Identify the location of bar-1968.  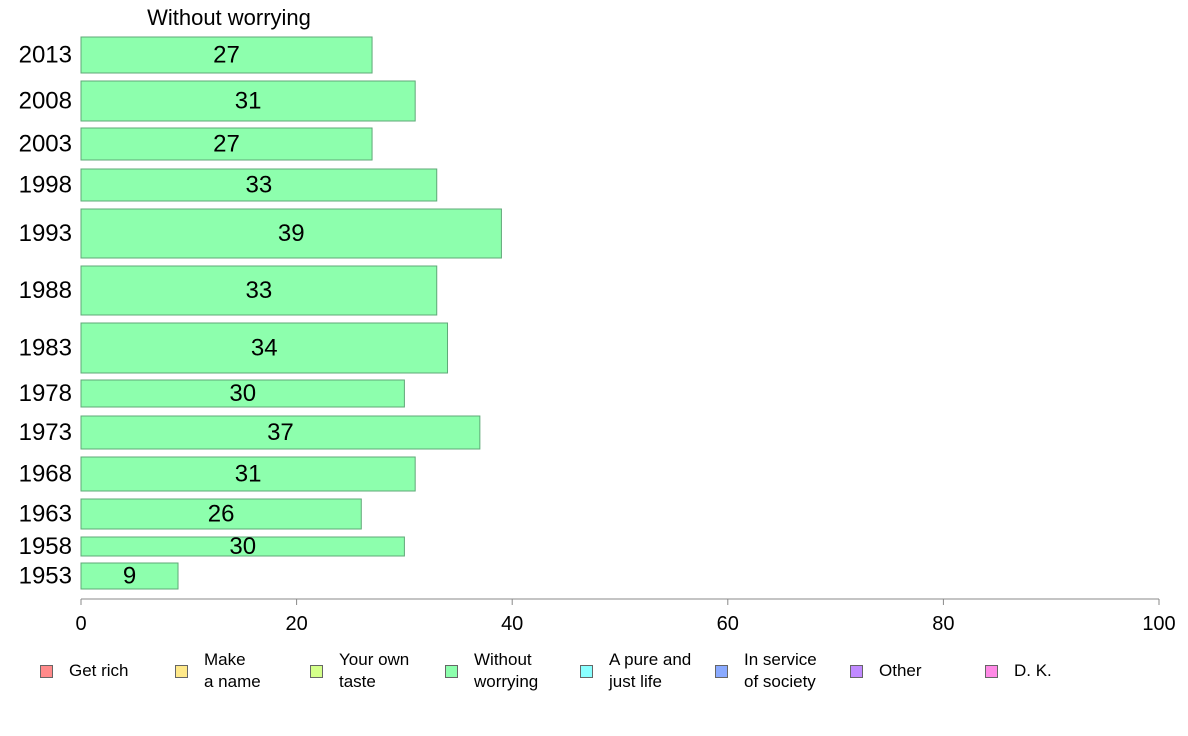
(248, 474).